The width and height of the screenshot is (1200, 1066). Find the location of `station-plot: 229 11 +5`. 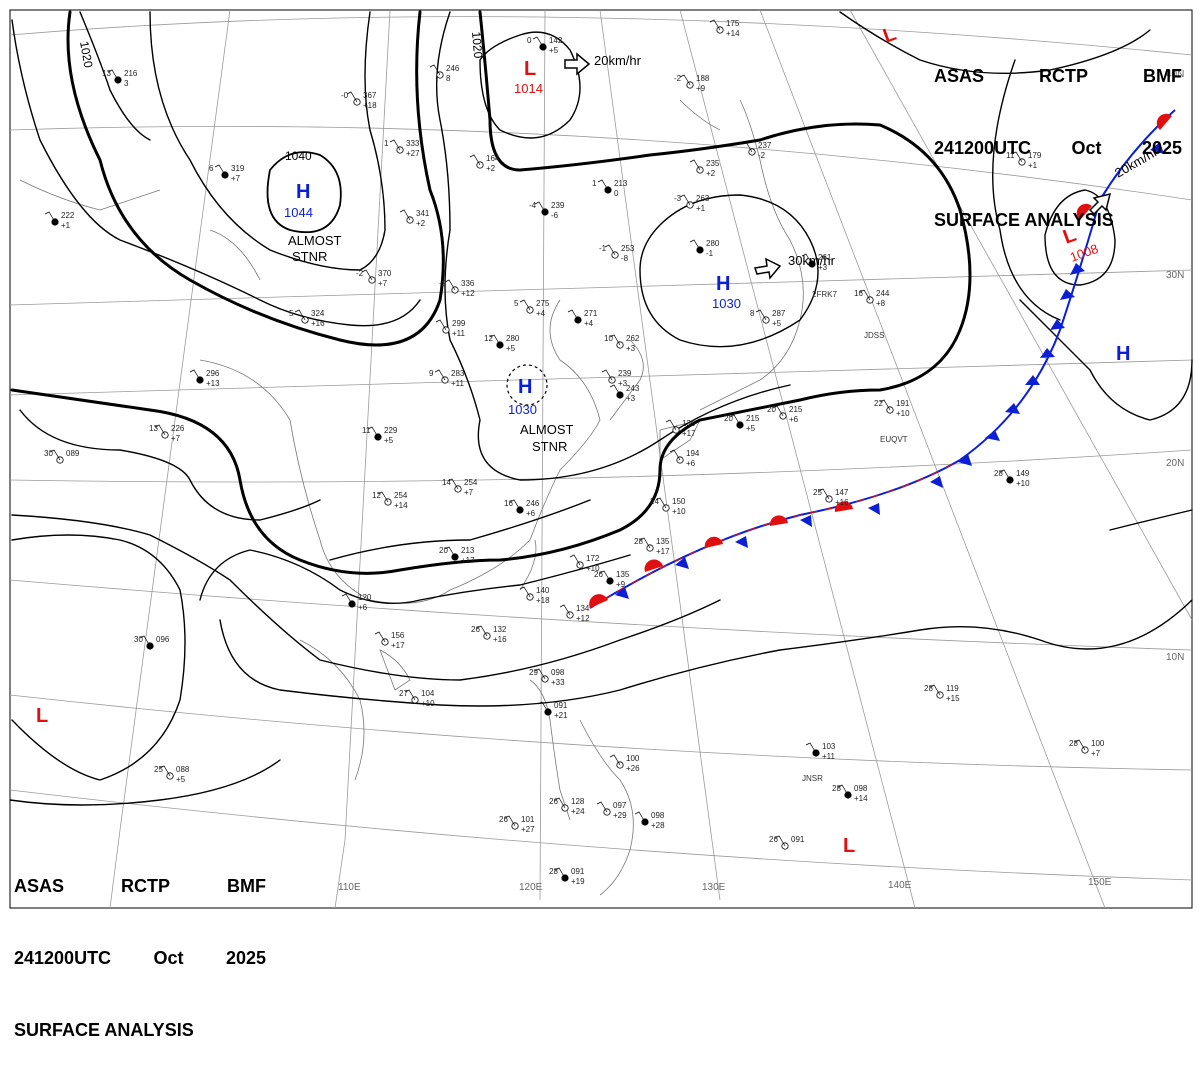

station-plot: 229 11 +5 is located at coordinates (380, 435).